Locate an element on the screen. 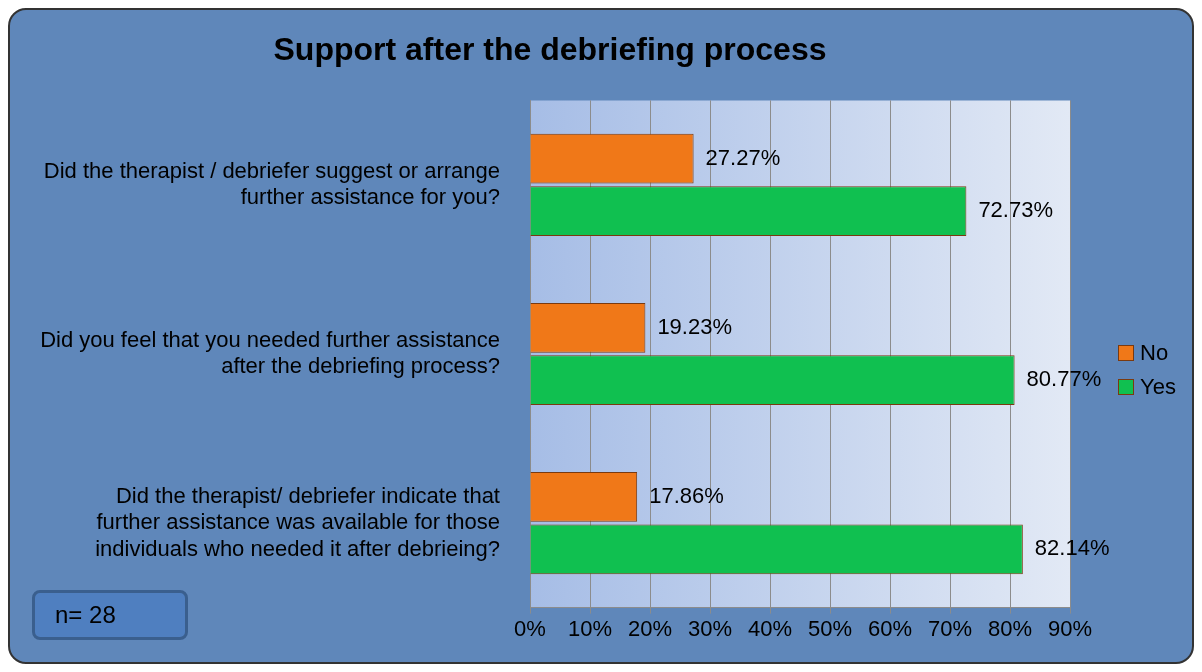 This screenshot has height=672, width=1202. y-tick-label: Did the therapist / debriefer suggest or arrange further assistance for you? is located at coordinates (271, 183).